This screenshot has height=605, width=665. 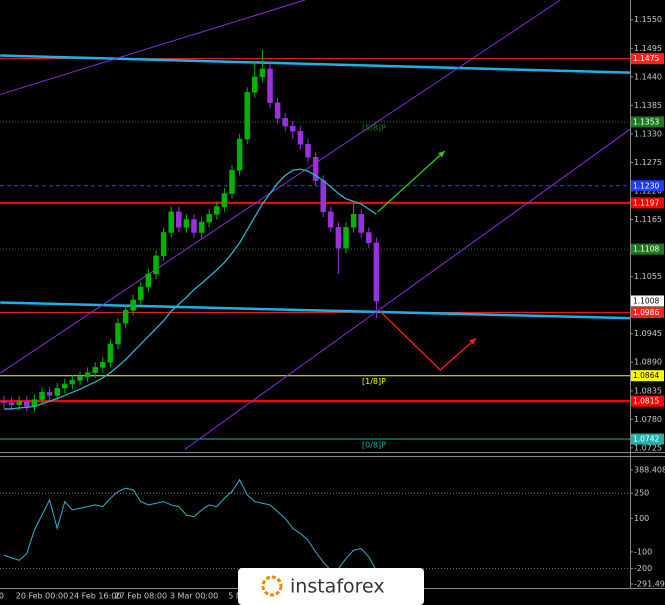 I want to click on price-tag-label: 1.1197, so click(x=646, y=202).